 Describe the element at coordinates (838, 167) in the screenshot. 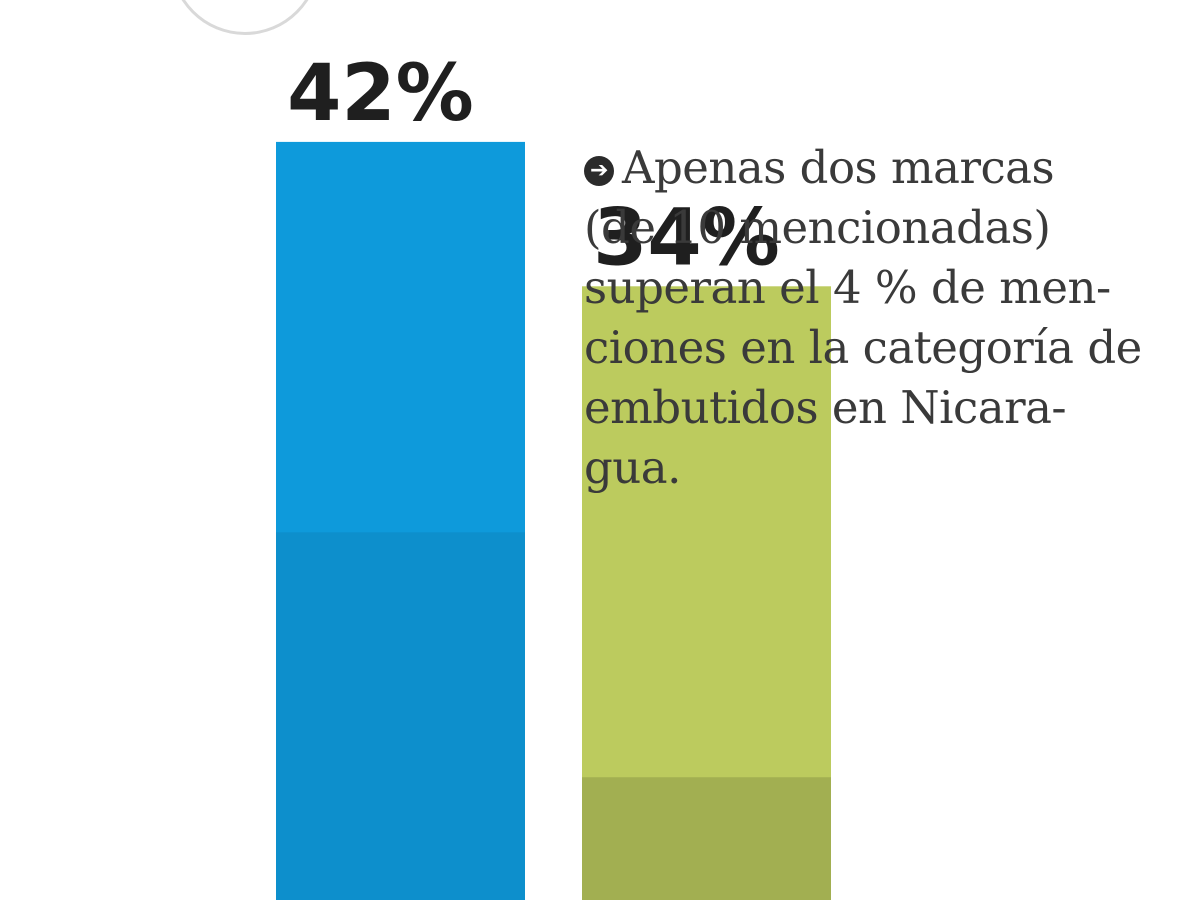

I see `annotation-line-1-text: Apenas dos marcas` at that location.